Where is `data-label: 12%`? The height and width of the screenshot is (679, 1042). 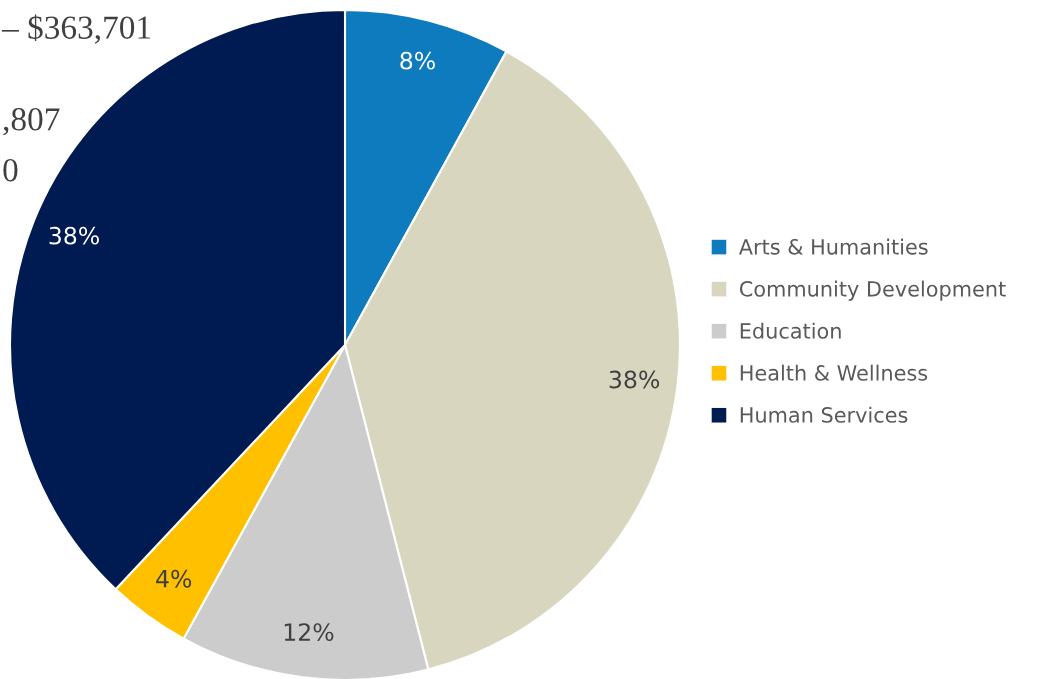
data-label: 12% is located at coordinates (309, 632).